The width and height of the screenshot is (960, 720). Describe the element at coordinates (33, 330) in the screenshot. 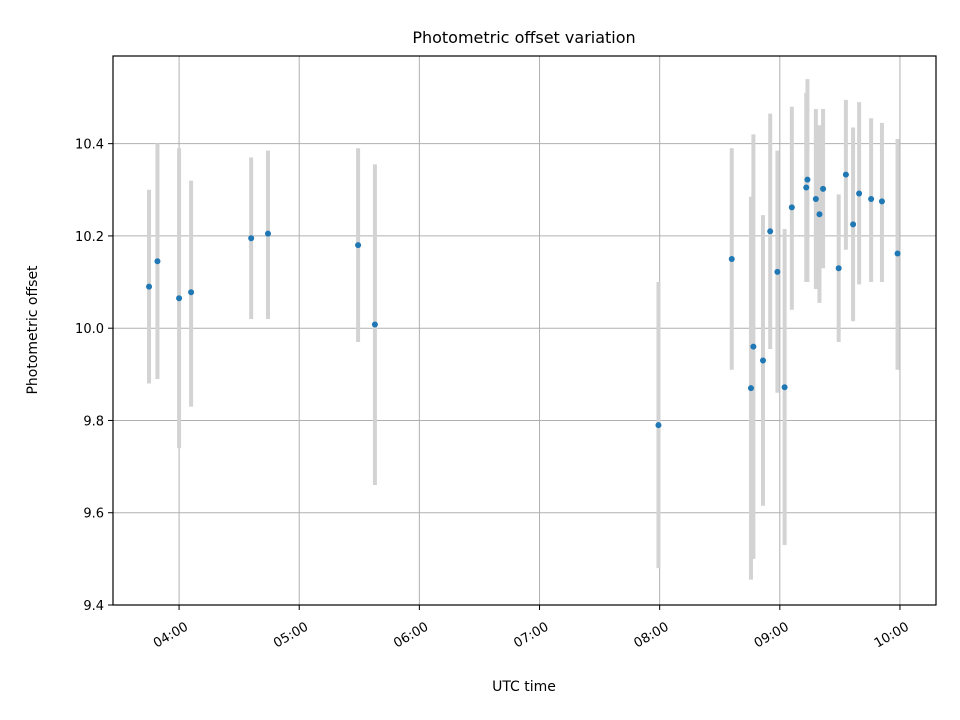

I see `y-axis-label: Photometric offset` at that location.